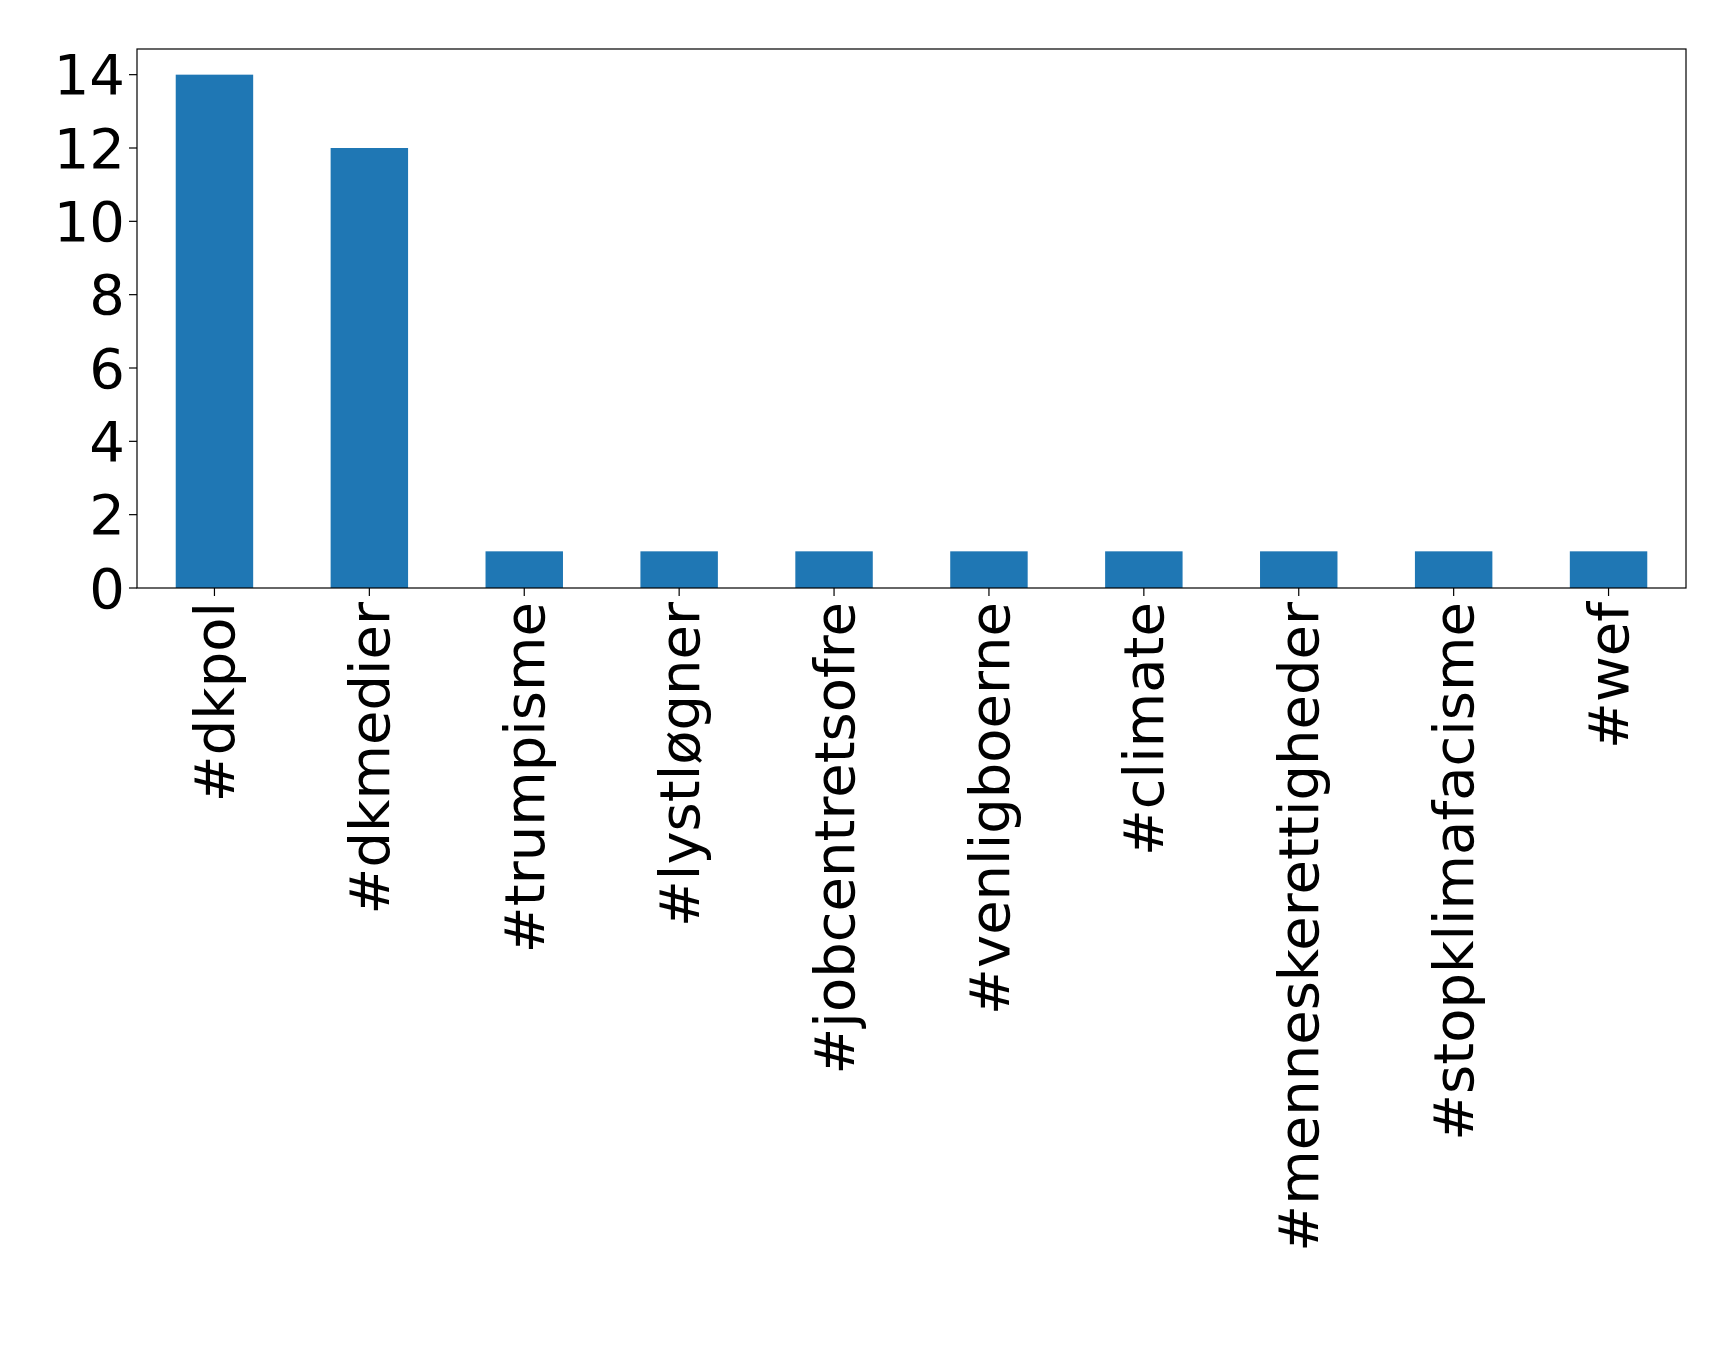 Image resolution: width=1719 pixels, height=1353 pixels. What do you see at coordinates (369, 758) in the screenshot?
I see `x-tick-label: #dkmedier` at bounding box center [369, 758].